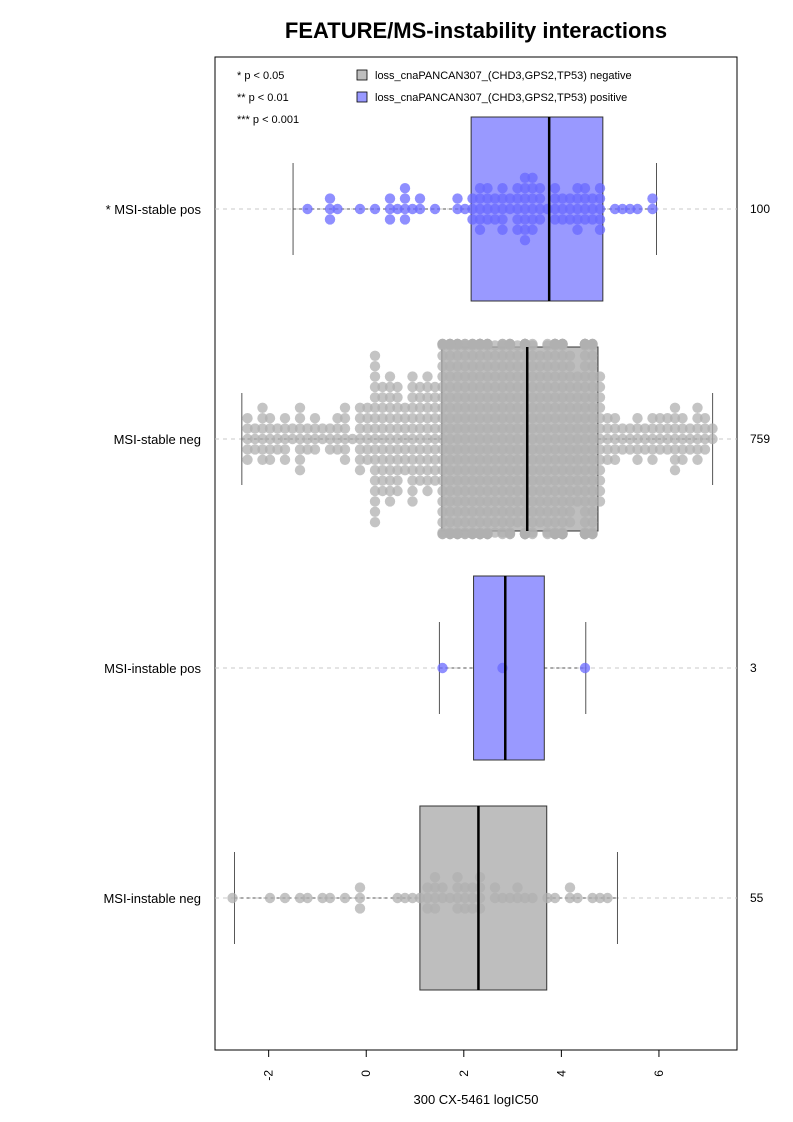 This screenshot has height=1122, width=793. I want to click on points, so click(480, 209).